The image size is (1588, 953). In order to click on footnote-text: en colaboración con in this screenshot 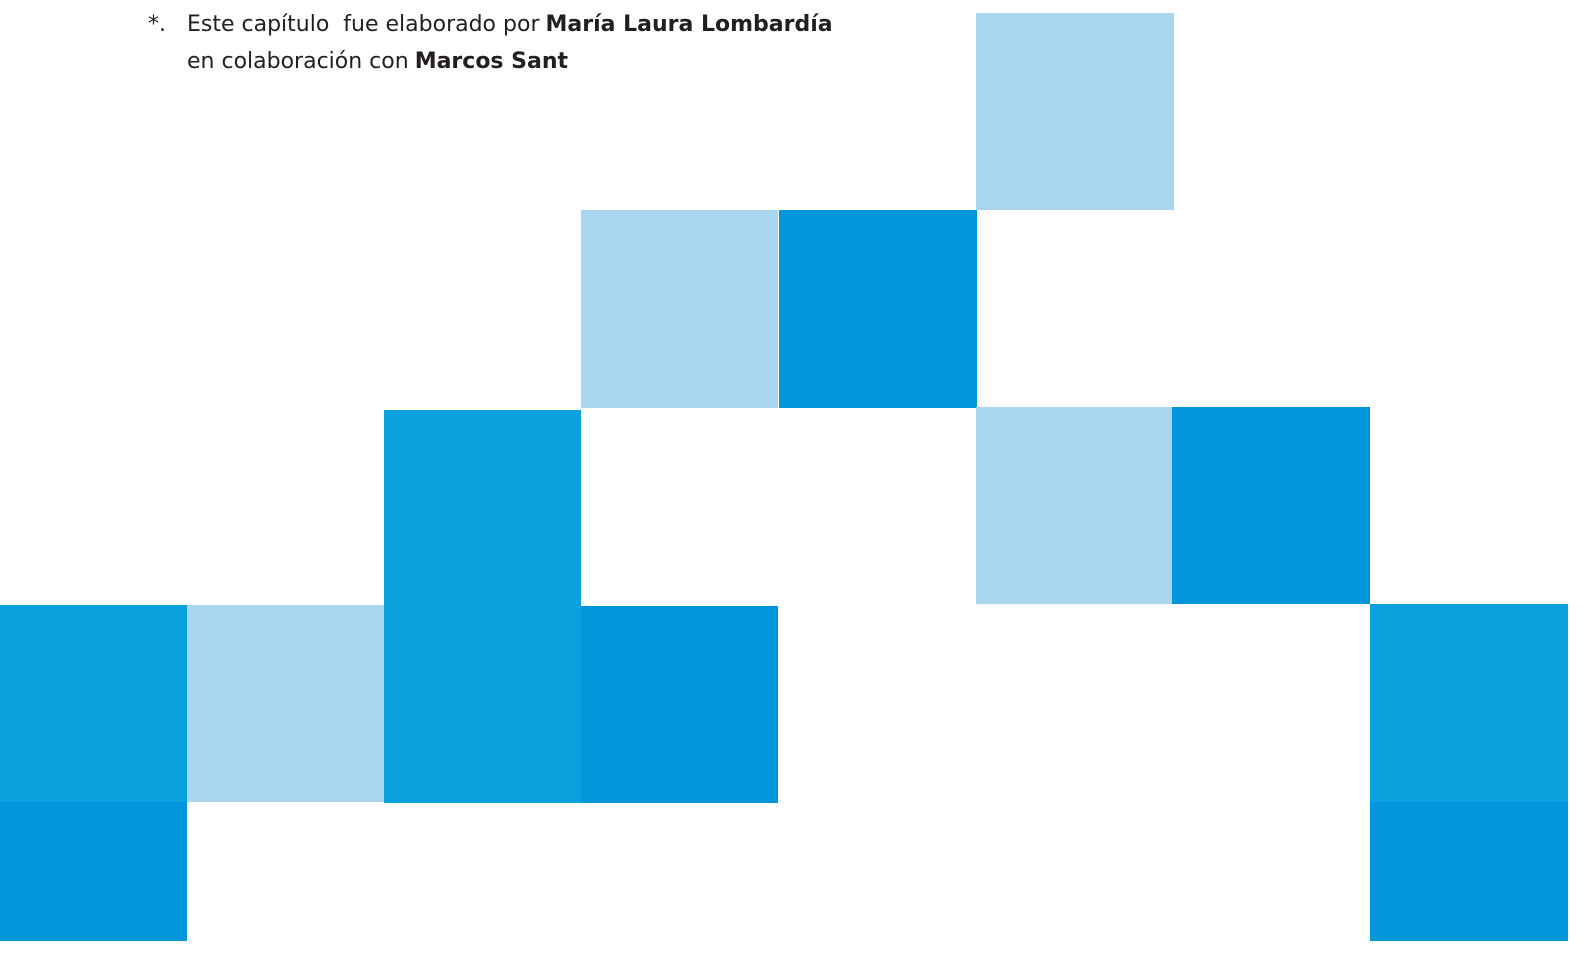, I will do `click(298, 61)`.